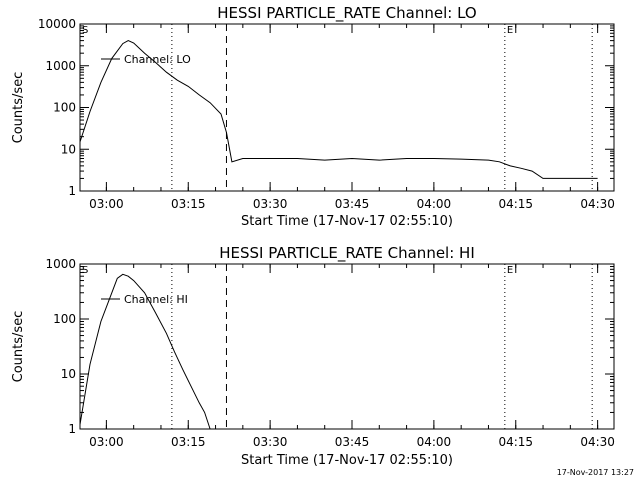 The height and width of the screenshot is (480, 640). What do you see at coordinates (18, 347) in the screenshot?
I see `panel-2-y-axis-label: Counts/sec` at bounding box center [18, 347].